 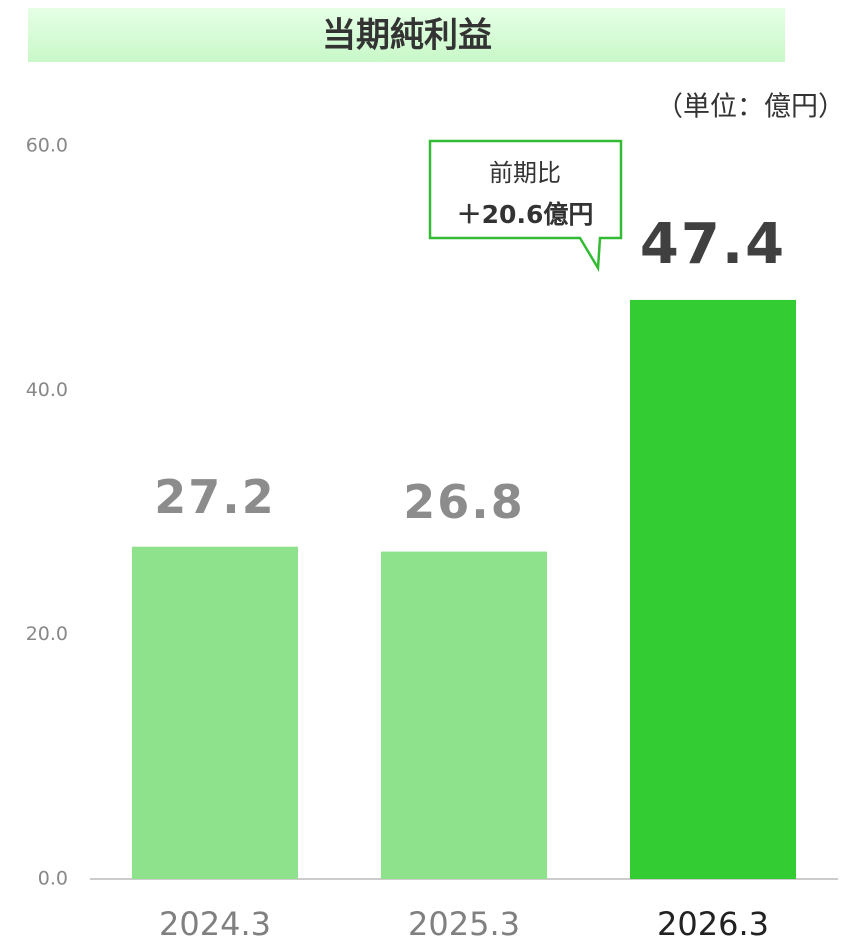 What do you see at coordinates (750, 107) in the screenshot?
I see `unit-label: （単位：億円）` at bounding box center [750, 107].